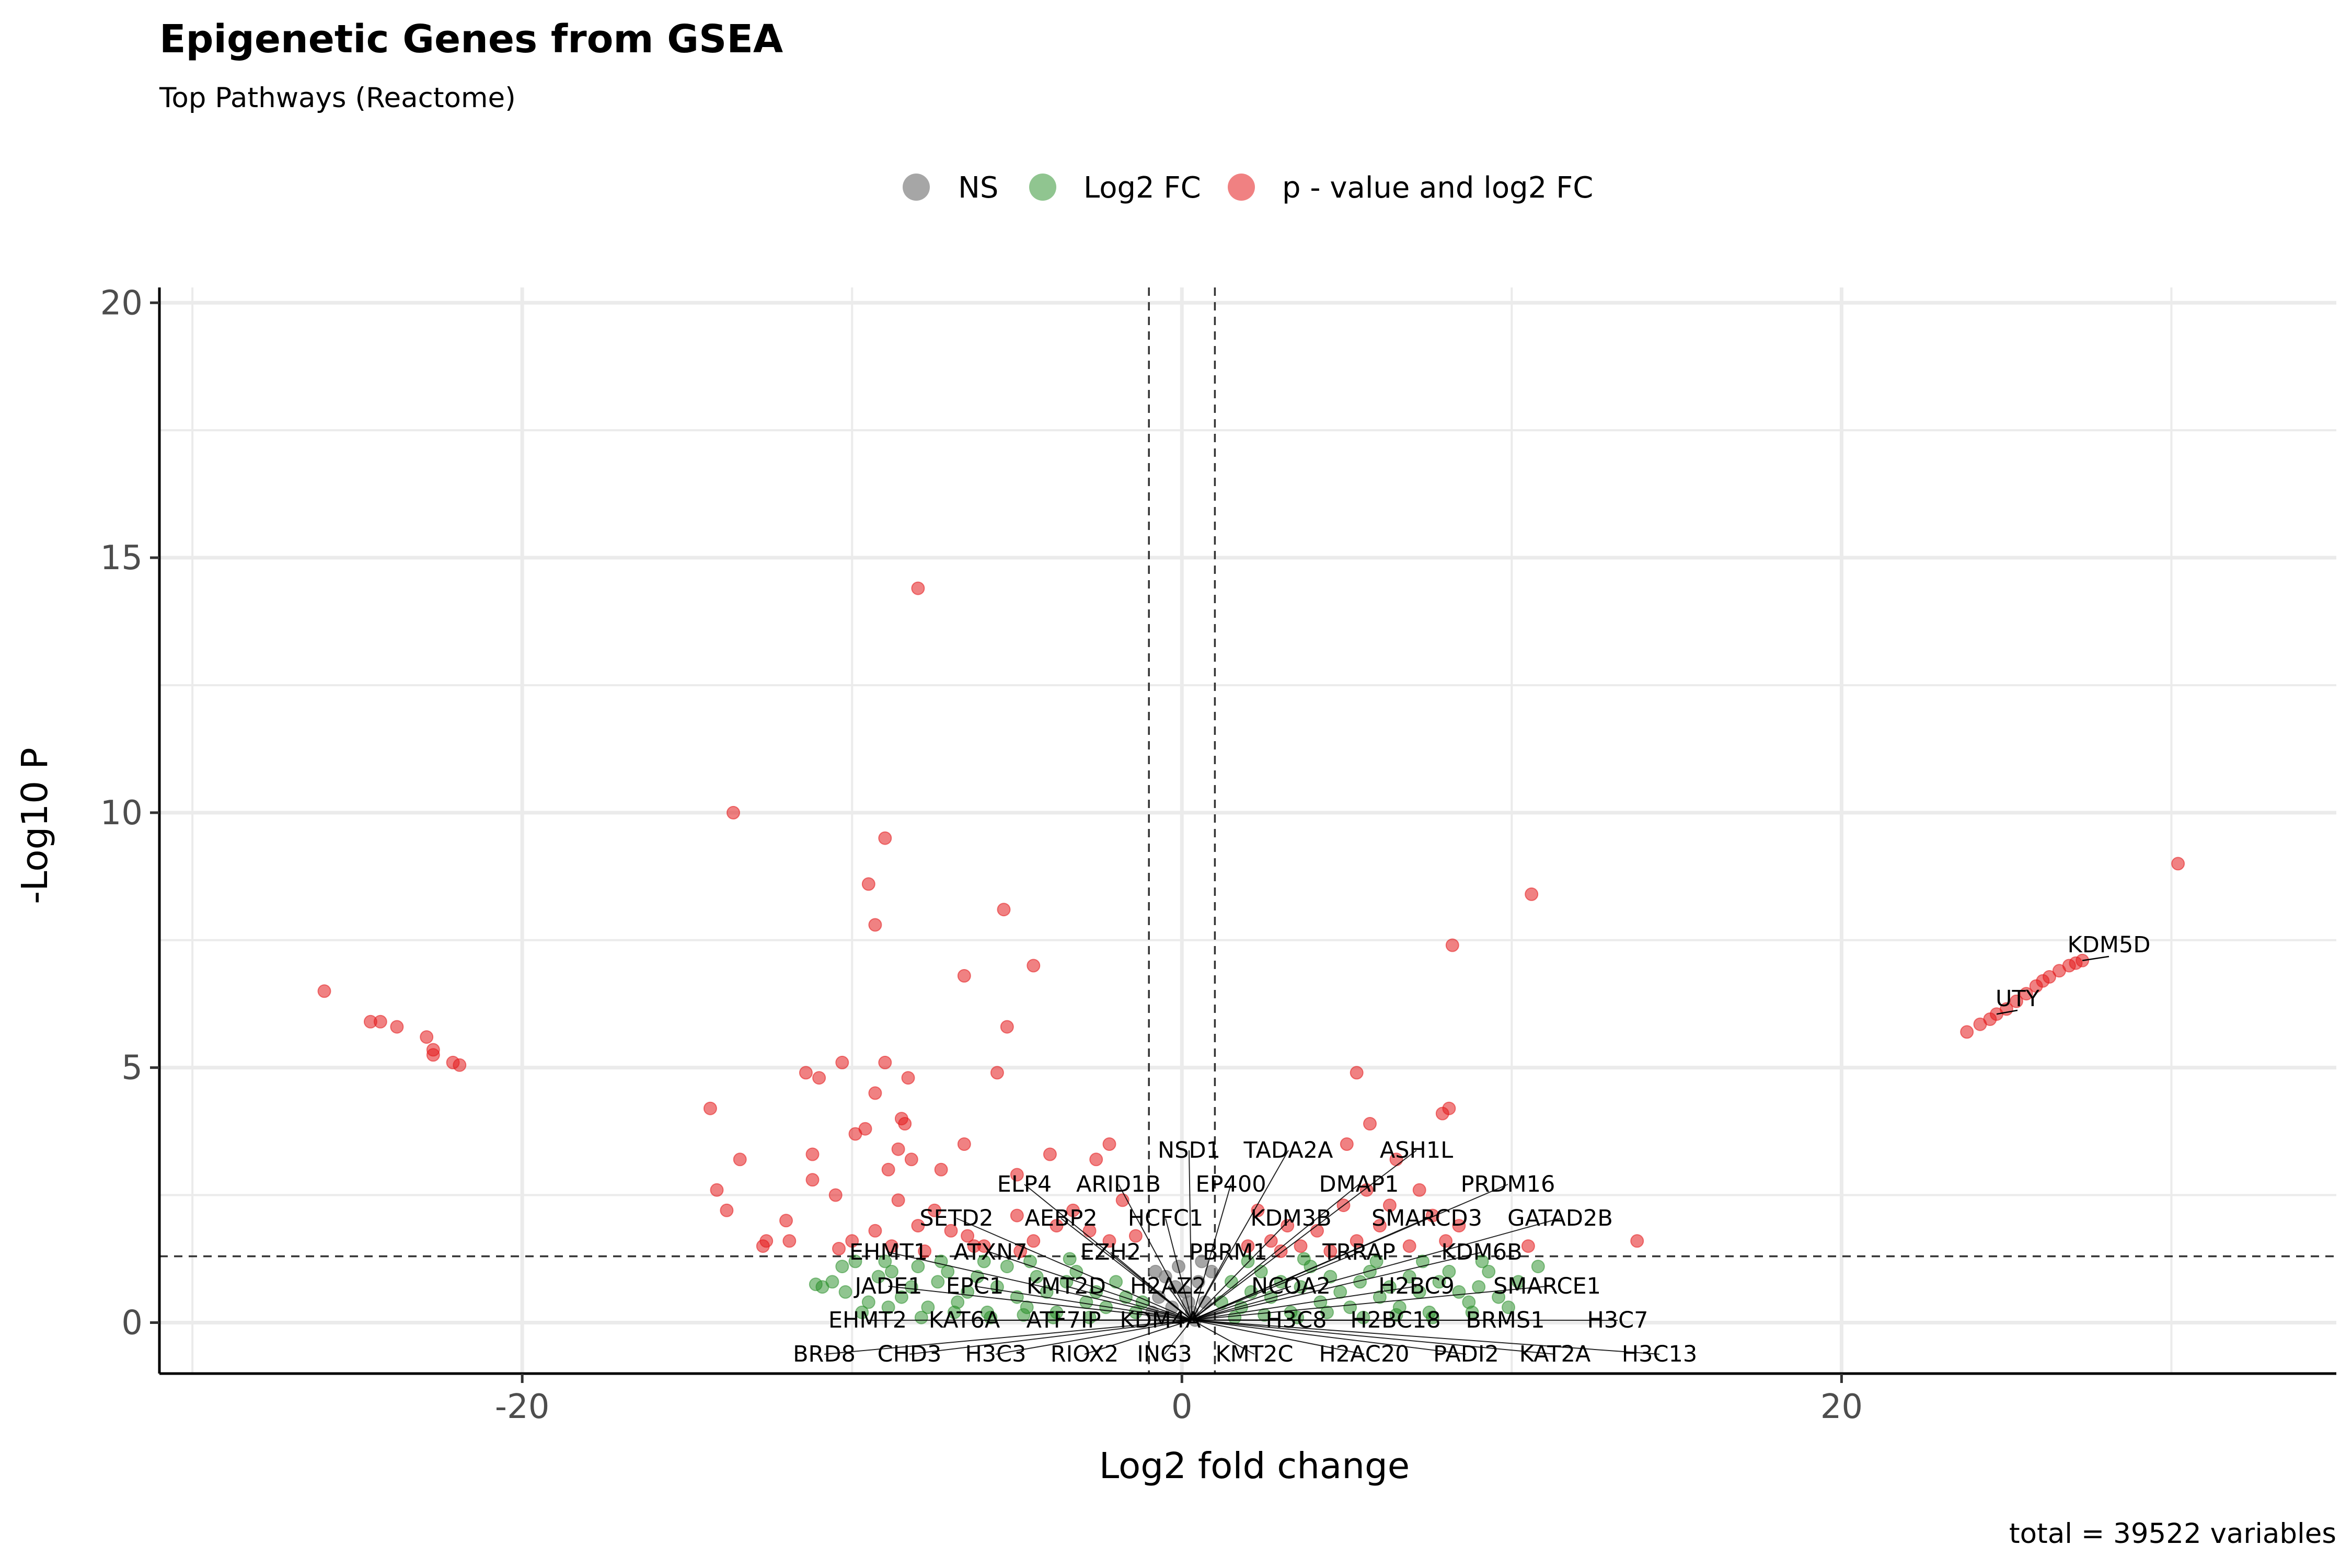 Image resolution: width=2352 pixels, height=1568 pixels. What do you see at coordinates (1255, 1354) in the screenshot?
I see `gene-label-kmt2c: KMT2C` at bounding box center [1255, 1354].